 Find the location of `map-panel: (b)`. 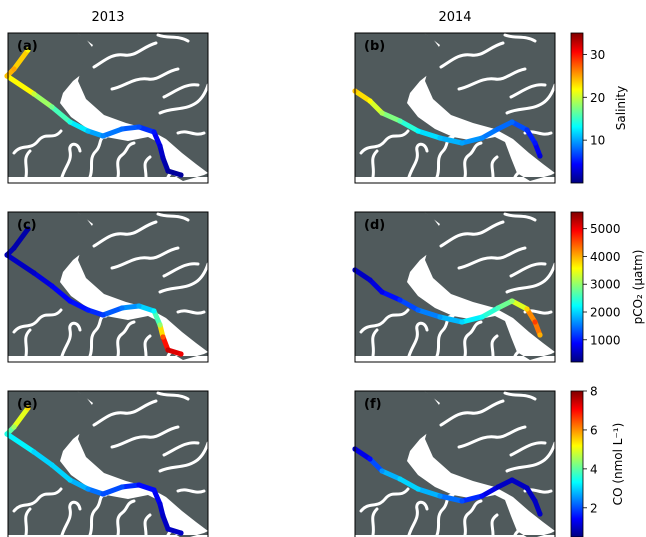

map-panel: (b) is located at coordinates (454, 108).